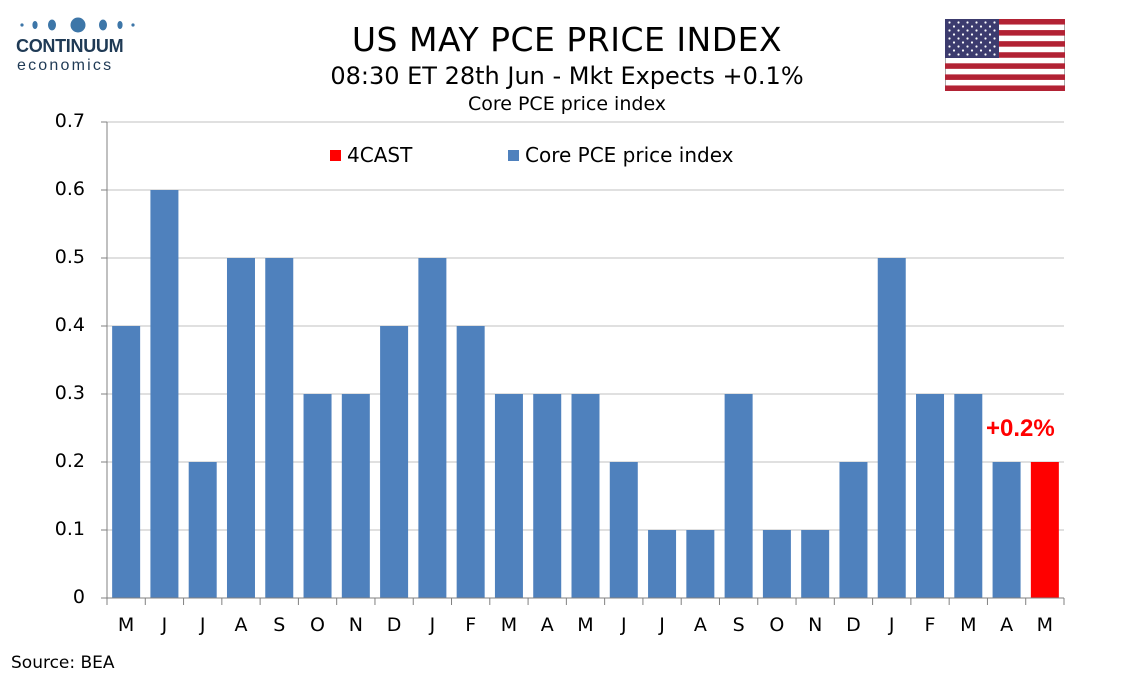 This screenshot has width=1134, height=680. Describe the element at coordinates (513, 155) in the screenshot. I see `legend-swatch-core-pce` at that location.